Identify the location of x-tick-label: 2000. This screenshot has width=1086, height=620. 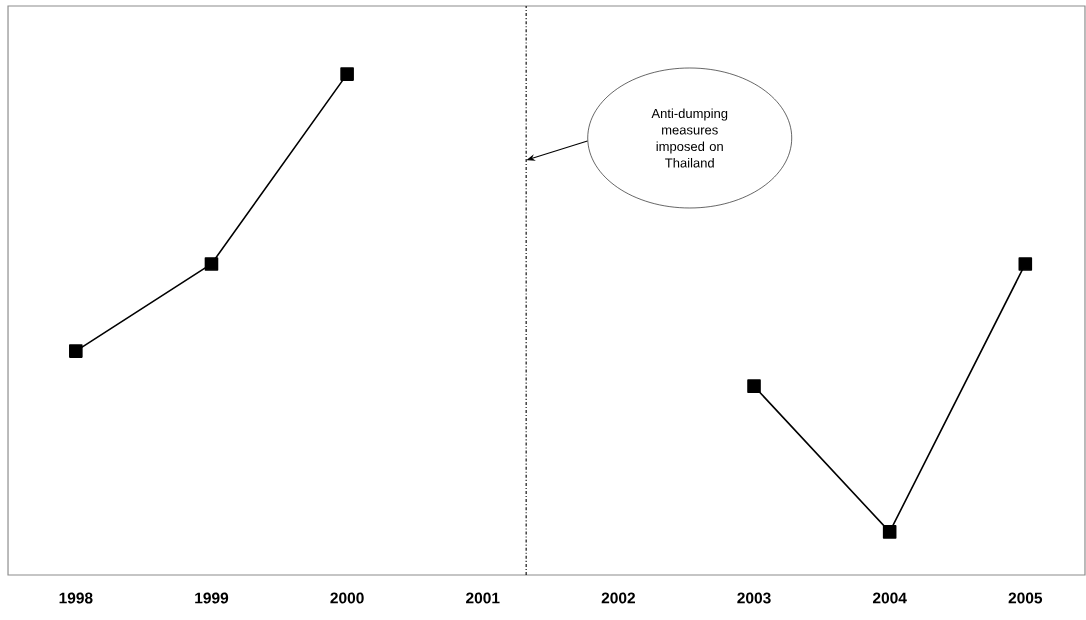
(347, 598).